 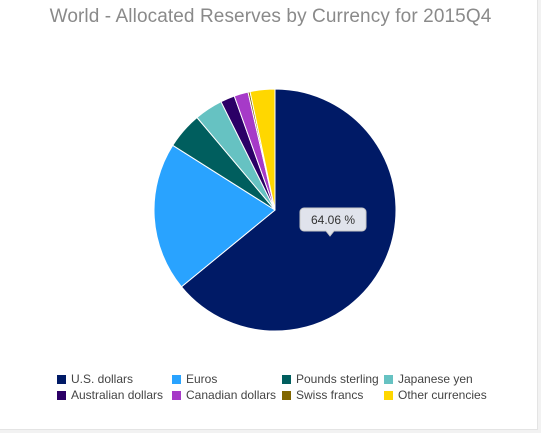 I want to click on legend-item: U.S. dollars, so click(x=114, y=379).